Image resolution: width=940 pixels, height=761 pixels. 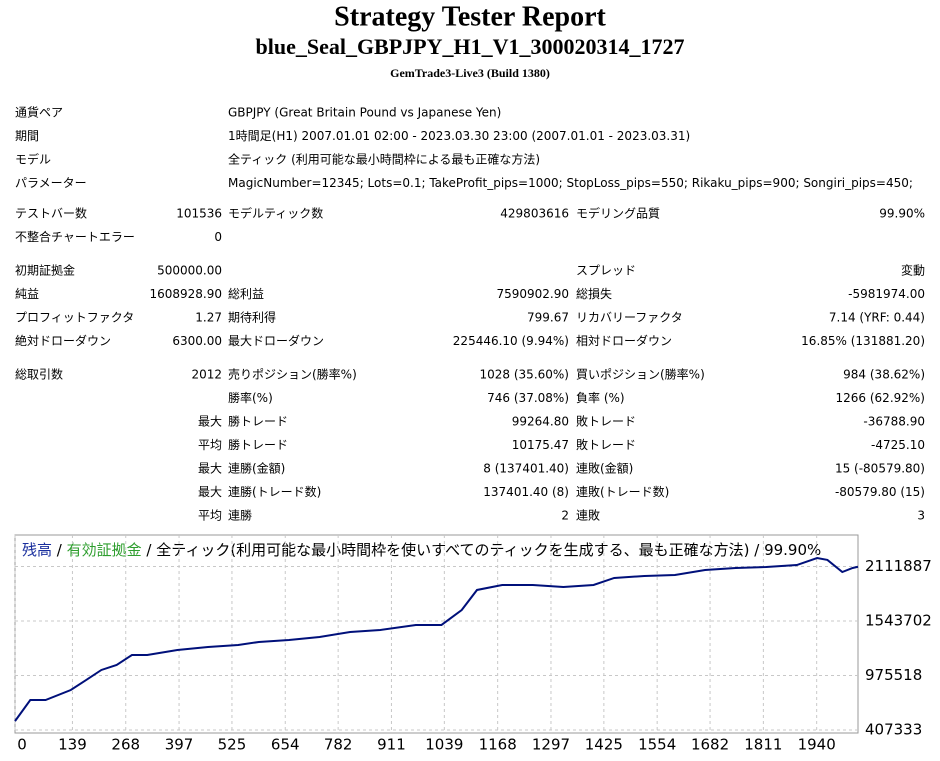 What do you see at coordinates (39, 112) in the screenshot?
I see `info-label: 通貨ペア` at bounding box center [39, 112].